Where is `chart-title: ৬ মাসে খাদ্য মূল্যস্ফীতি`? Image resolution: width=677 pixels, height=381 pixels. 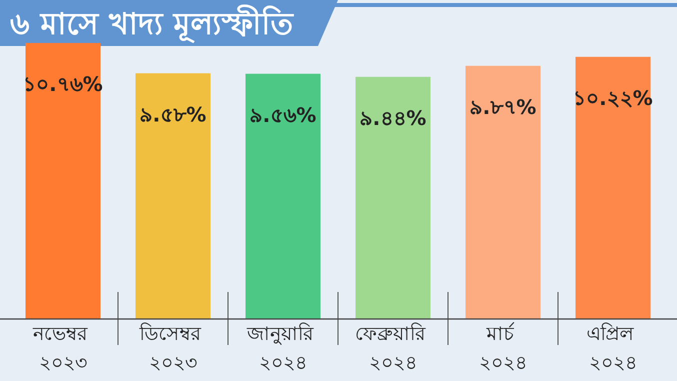
chart-title: ৬ মাসে খাদ্য মূল্যস্ফীতি is located at coordinates (152, 23).